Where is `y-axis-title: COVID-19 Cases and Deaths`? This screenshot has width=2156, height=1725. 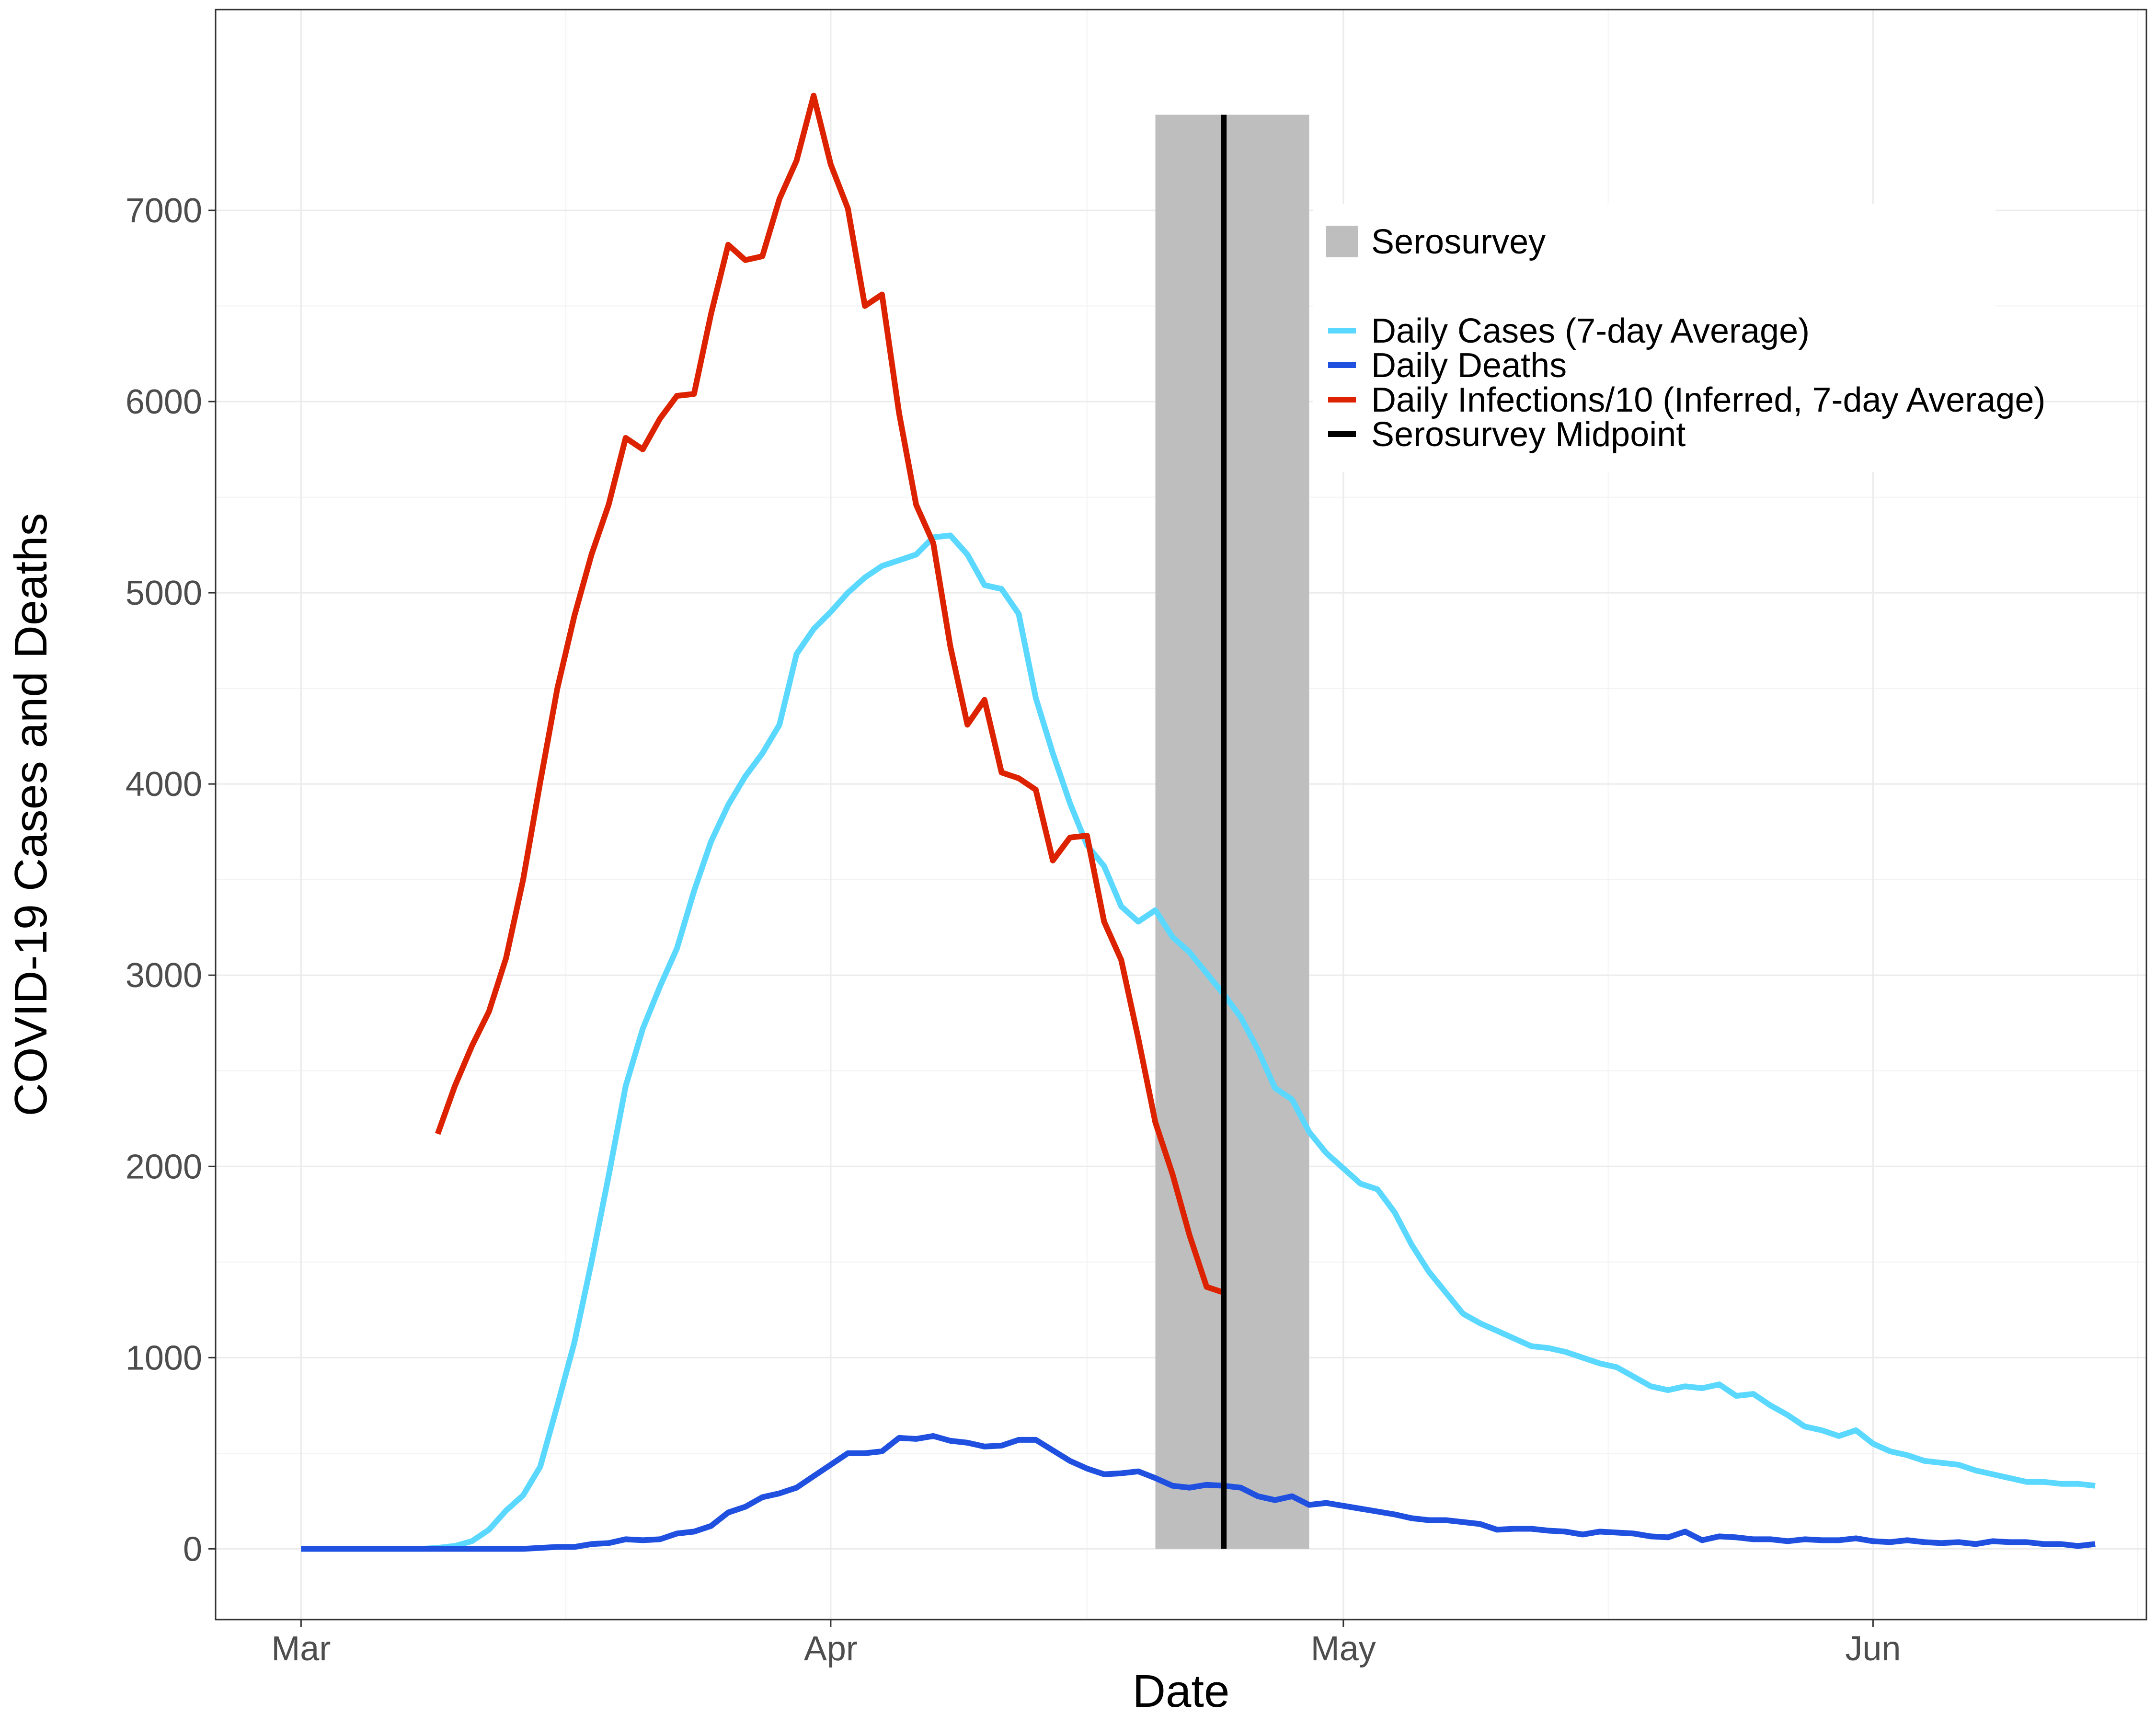 y-axis-title: COVID-19 Cases and Deaths is located at coordinates (31, 814).